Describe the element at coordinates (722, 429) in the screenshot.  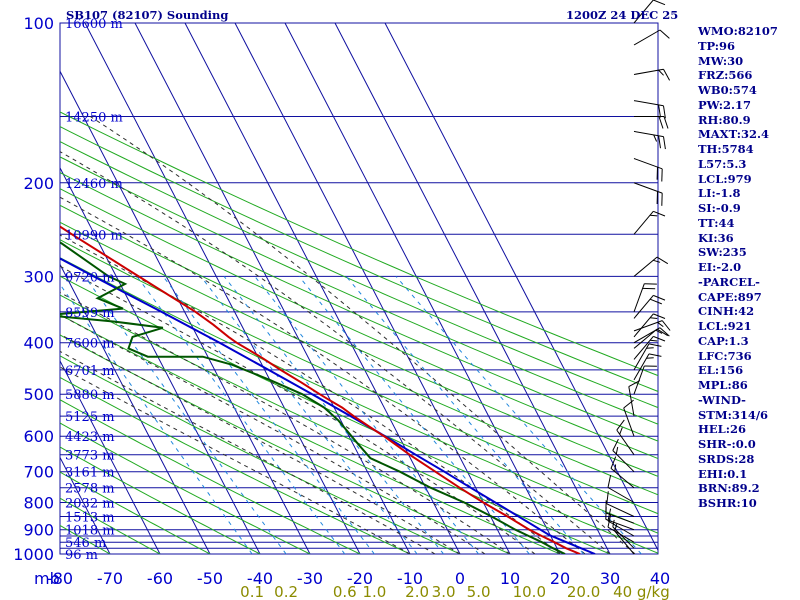
I see `stat-item: HEL:26` at that location.